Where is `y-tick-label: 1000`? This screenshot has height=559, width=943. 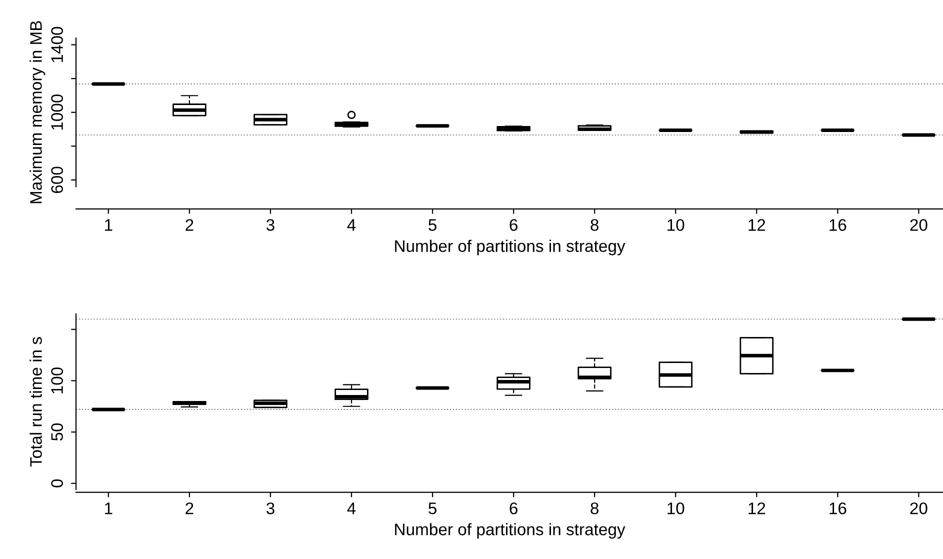 y-tick-label: 1000 is located at coordinates (57, 112).